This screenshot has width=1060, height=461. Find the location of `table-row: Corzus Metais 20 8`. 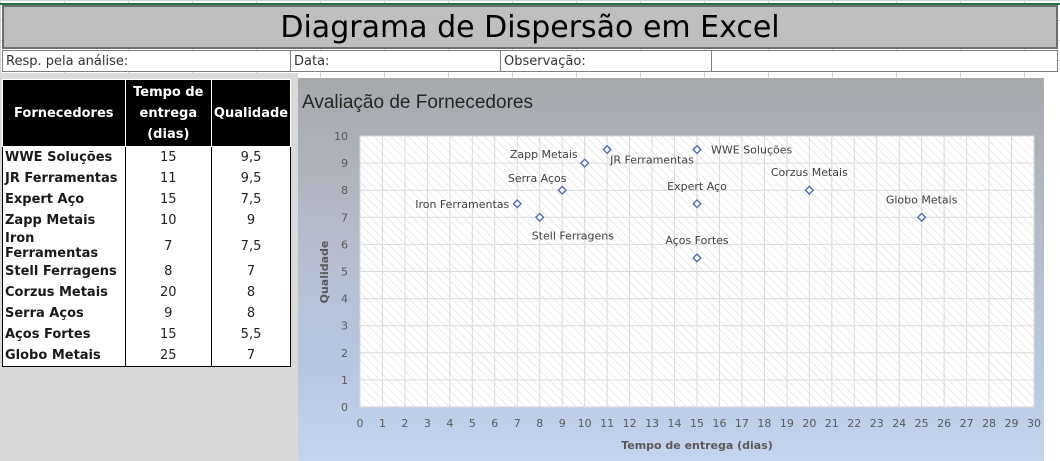

table-row: Corzus Metais 20 8 is located at coordinates (146, 292).